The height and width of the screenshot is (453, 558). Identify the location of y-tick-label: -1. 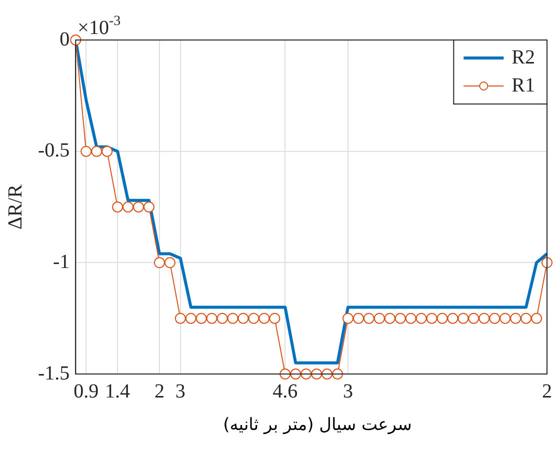
(61, 261).